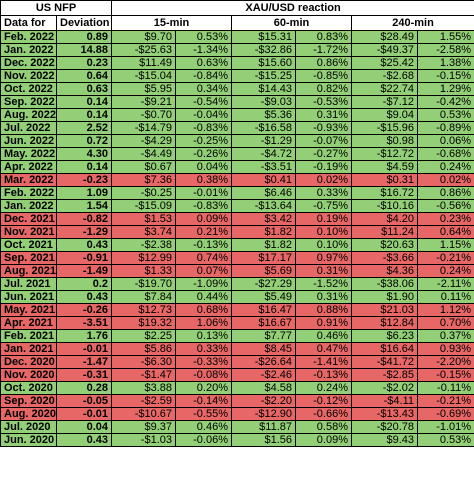 This screenshot has width=474, height=490. What do you see at coordinates (143, 50) in the screenshot?
I see `cell-15min-usd: -$25.63` at bounding box center [143, 50].